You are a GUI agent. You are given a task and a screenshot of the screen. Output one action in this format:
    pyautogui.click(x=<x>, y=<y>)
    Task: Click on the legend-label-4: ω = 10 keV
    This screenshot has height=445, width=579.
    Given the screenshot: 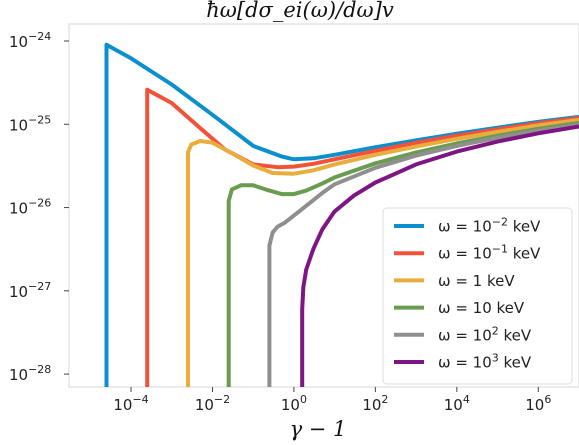 What is the action you would take?
    pyautogui.click(x=481, y=308)
    